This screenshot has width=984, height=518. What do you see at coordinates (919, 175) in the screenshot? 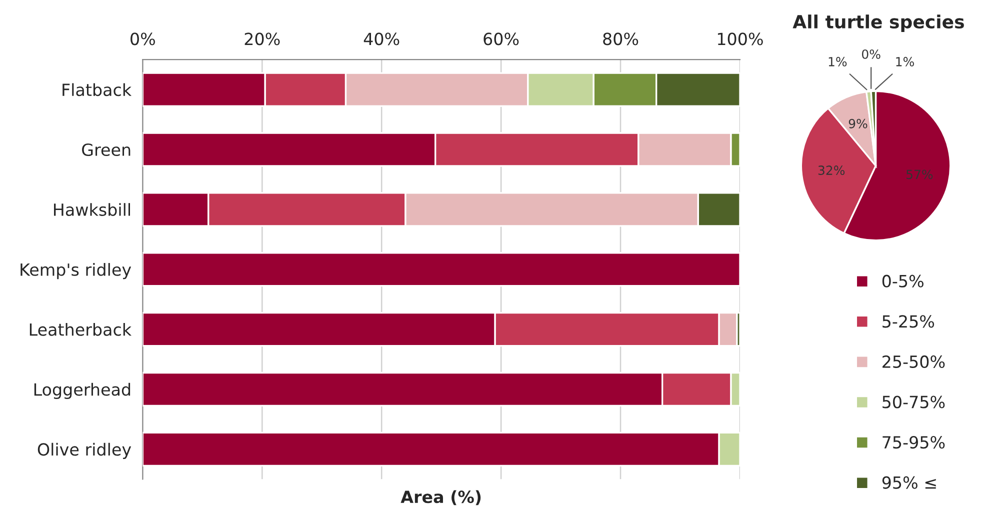
I see `data-label: 57%` at bounding box center [919, 175].